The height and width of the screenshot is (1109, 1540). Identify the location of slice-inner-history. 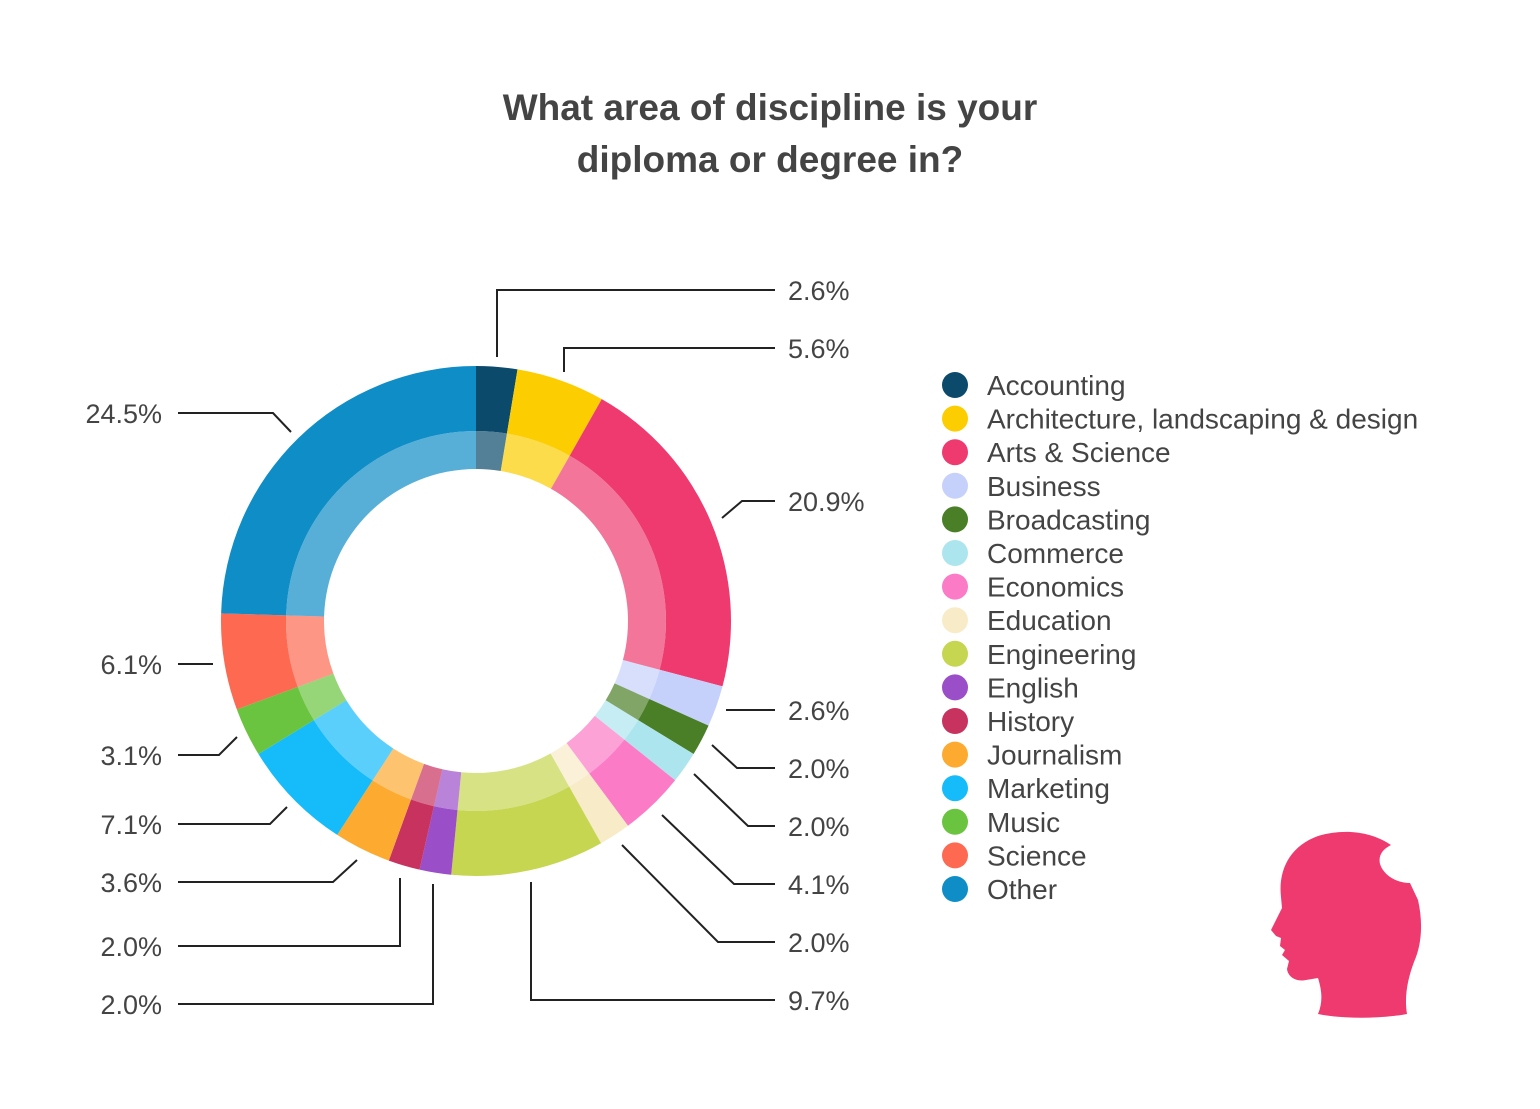
(427, 785).